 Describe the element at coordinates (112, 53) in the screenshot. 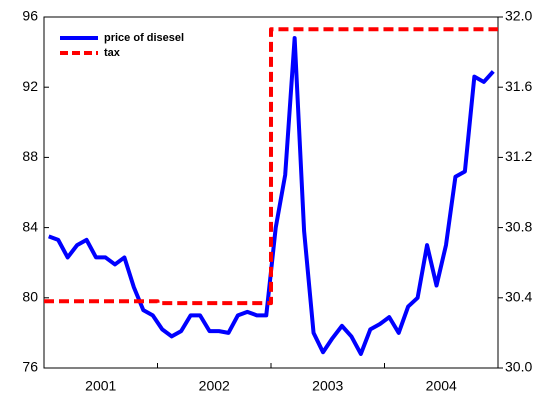

I see `legend-label: tax` at that location.